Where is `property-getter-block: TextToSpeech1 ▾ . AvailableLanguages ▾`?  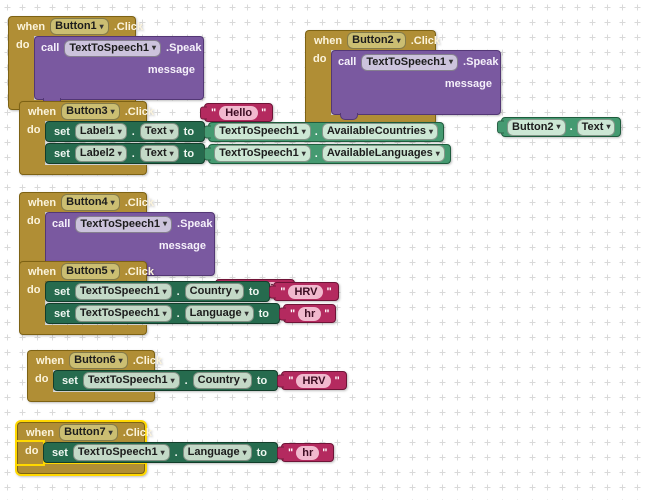
property-getter-block: TextToSpeech1 ▾ . AvailableLanguages ▾ is located at coordinates (329, 153).